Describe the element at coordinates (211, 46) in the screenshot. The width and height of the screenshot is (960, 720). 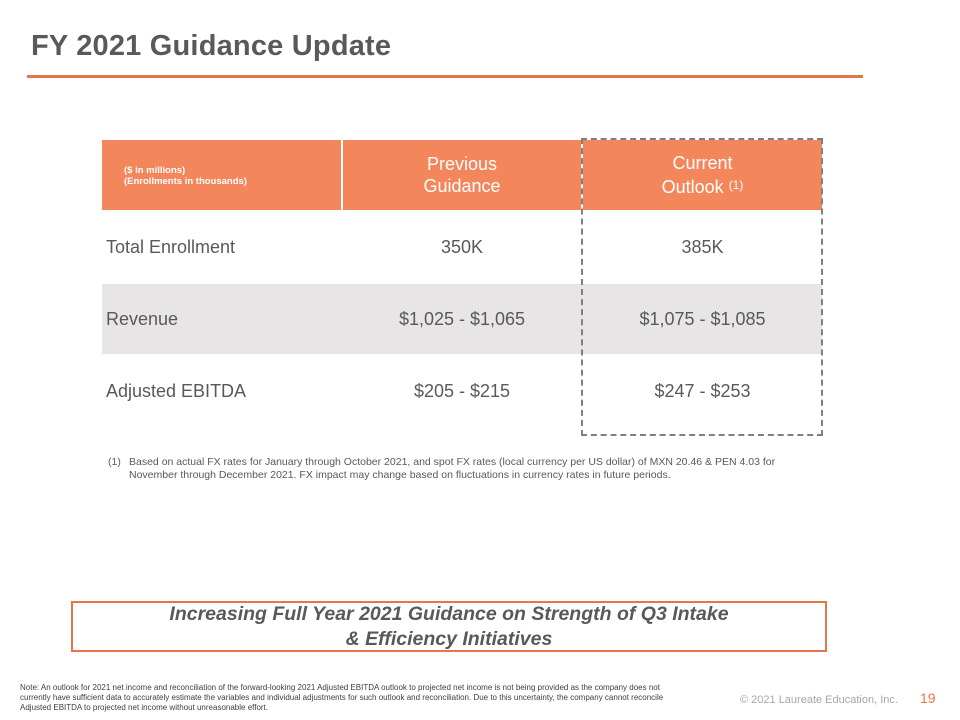
I see `page-title: FY 2021 Guidance Update` at that location.